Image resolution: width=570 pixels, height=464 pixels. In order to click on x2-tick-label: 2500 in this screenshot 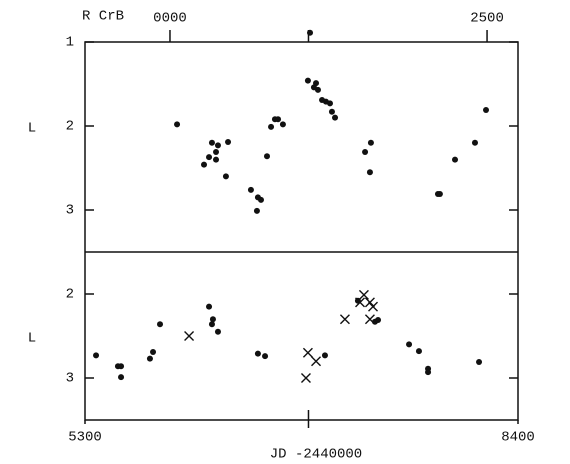, I will do `click(487, 19)`.